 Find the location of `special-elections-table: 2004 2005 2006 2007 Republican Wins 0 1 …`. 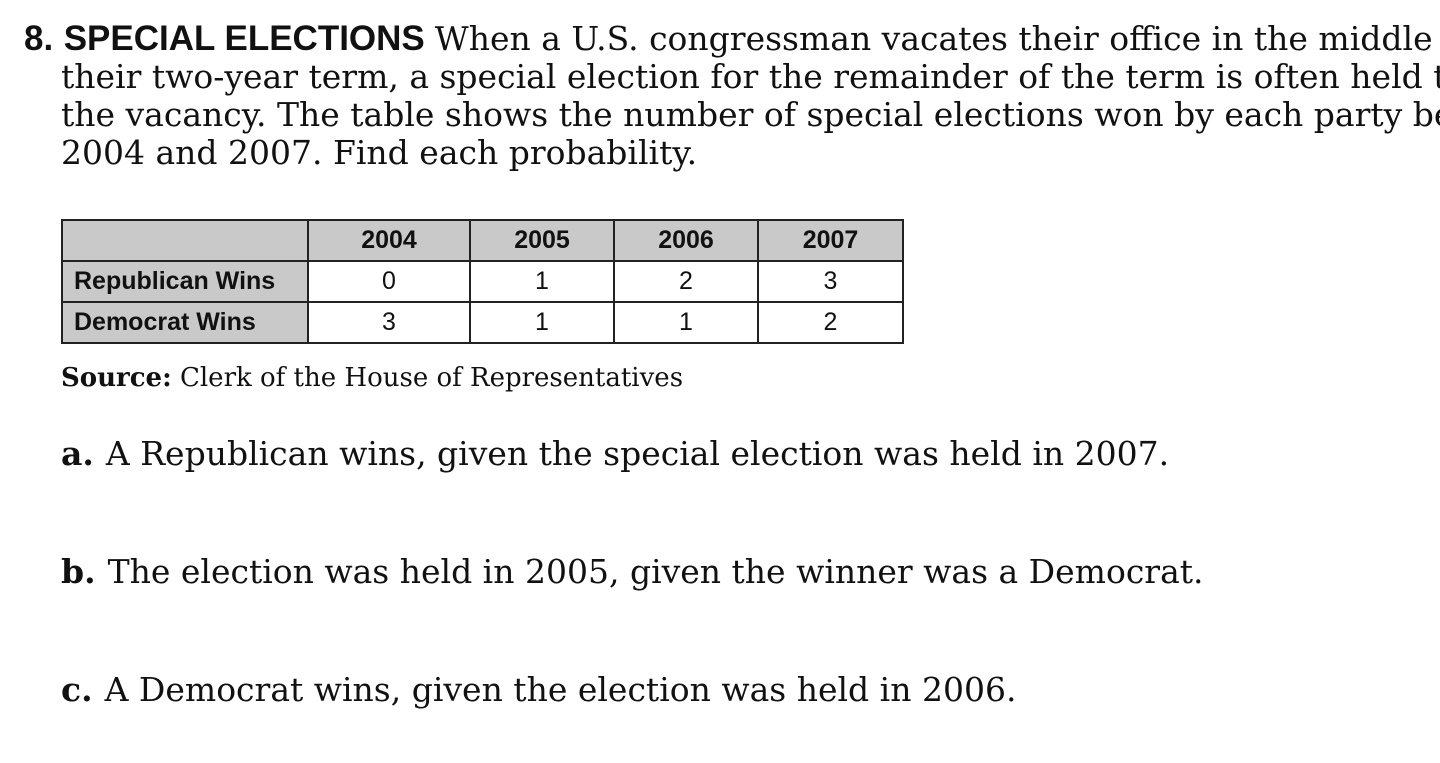

special-elections-table: 2004 2005 2006 2007 Republican Wins 0 1 … is located at coordinates (482, 281).